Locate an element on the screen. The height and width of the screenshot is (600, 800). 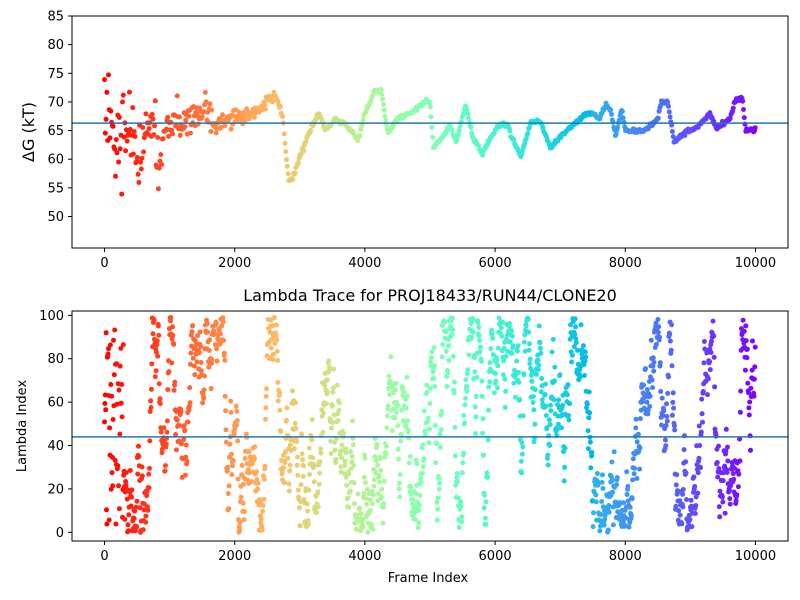
y-tick-label: 65 is located at coordinates (55, 131).